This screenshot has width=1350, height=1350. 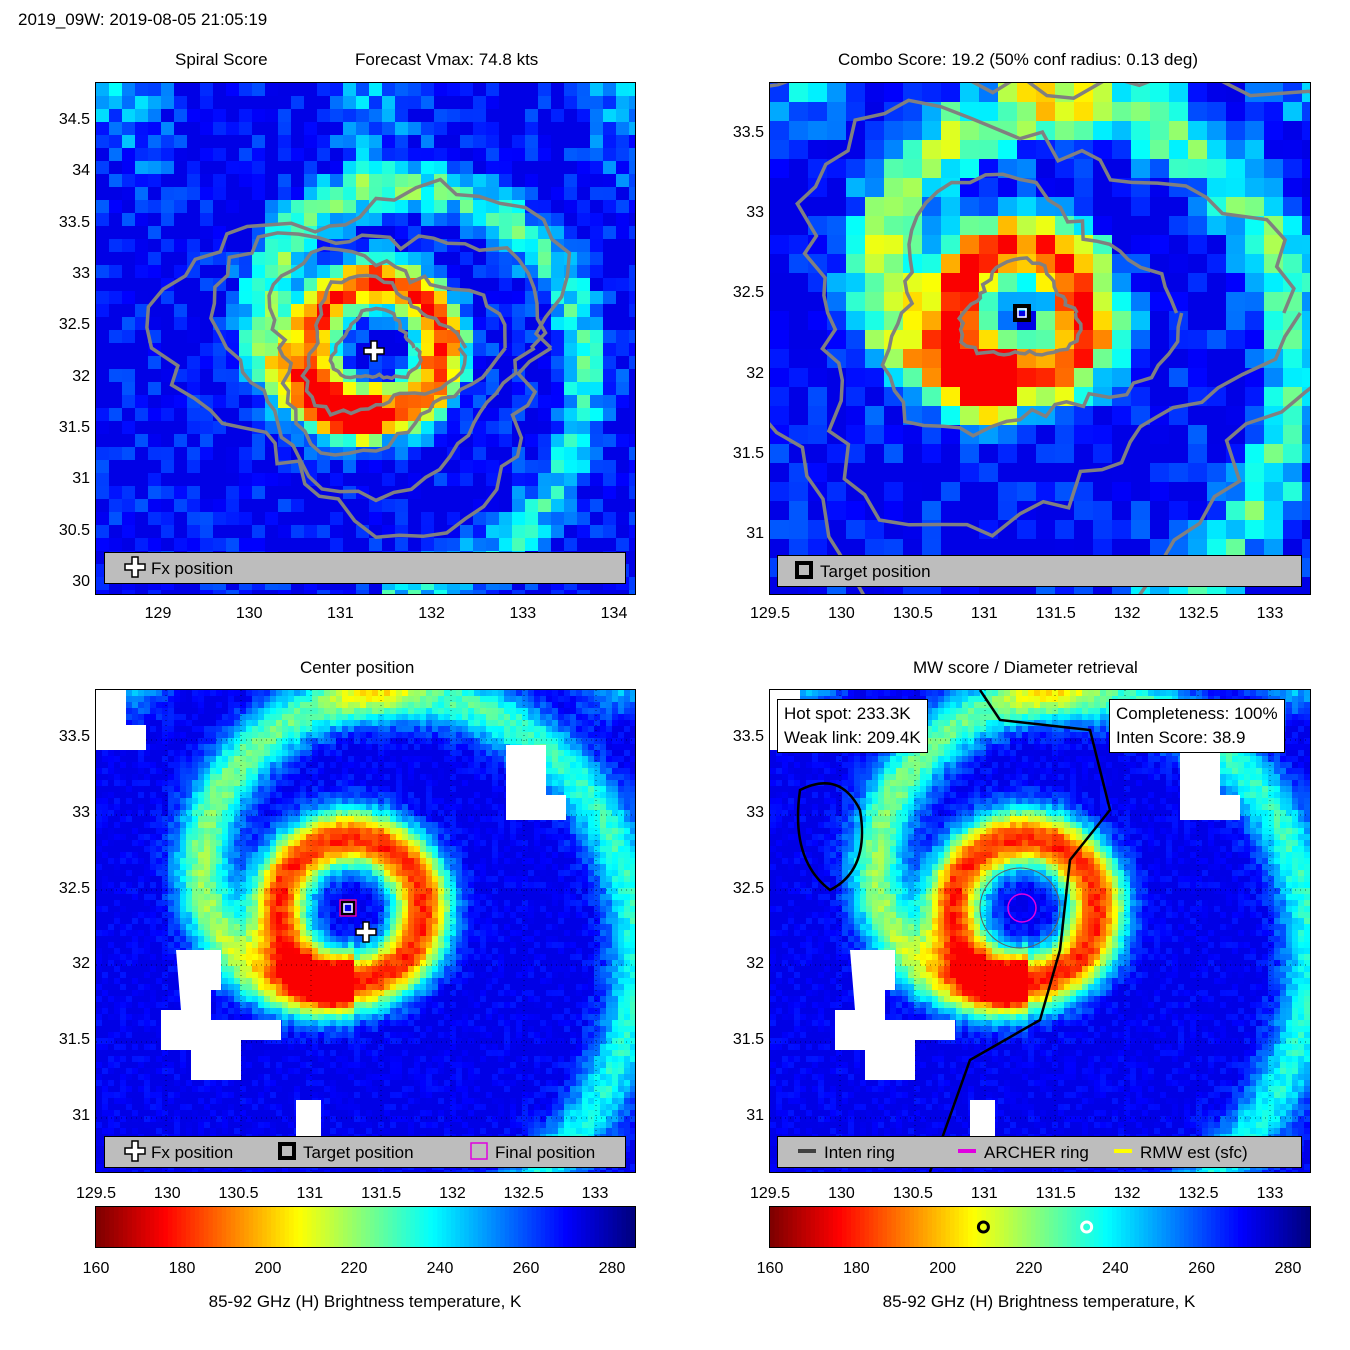 I want to click on legend: Fx position Target position Final position, so click(x=365, y=1152).